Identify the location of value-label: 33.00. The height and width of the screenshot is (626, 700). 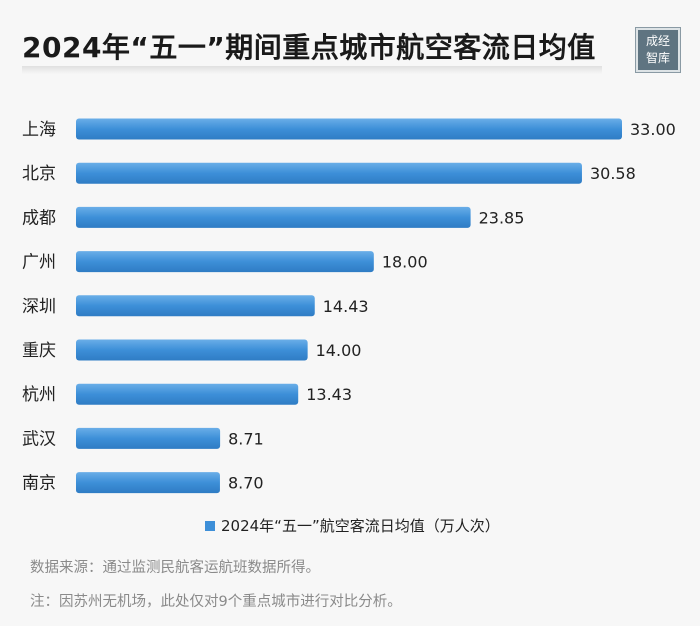
(653, 129).